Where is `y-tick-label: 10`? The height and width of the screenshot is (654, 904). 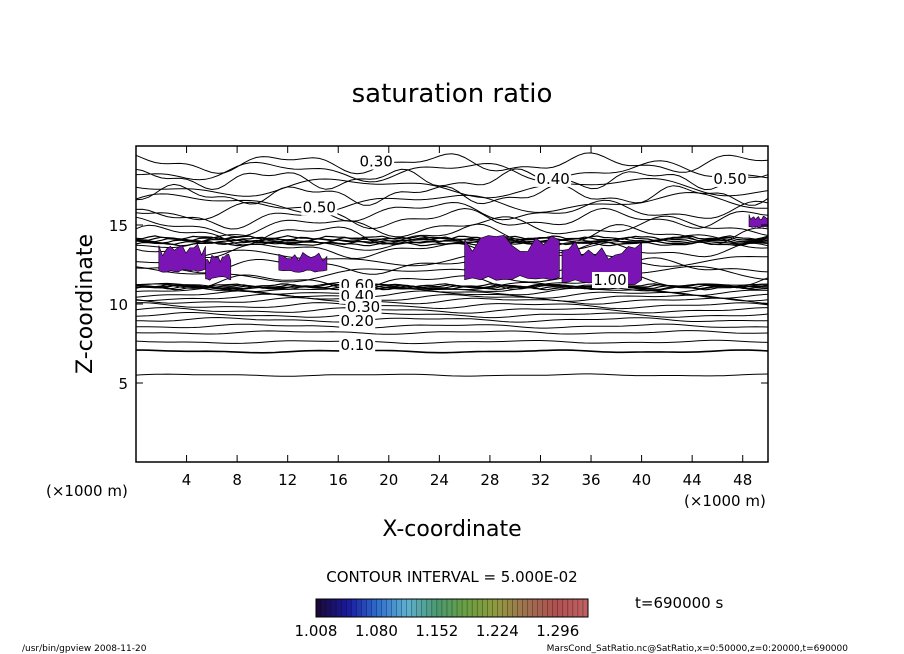
y-tick-label: 10 is located at coordinates (118, 305).